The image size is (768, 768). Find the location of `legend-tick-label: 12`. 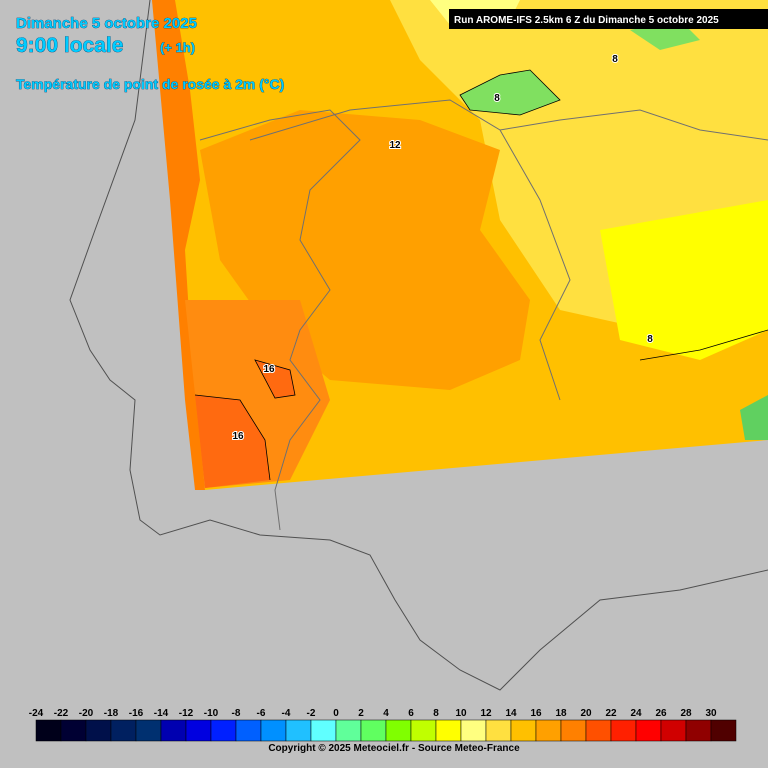

legend-tick-label: 12 is located at coordinates (486, 713).